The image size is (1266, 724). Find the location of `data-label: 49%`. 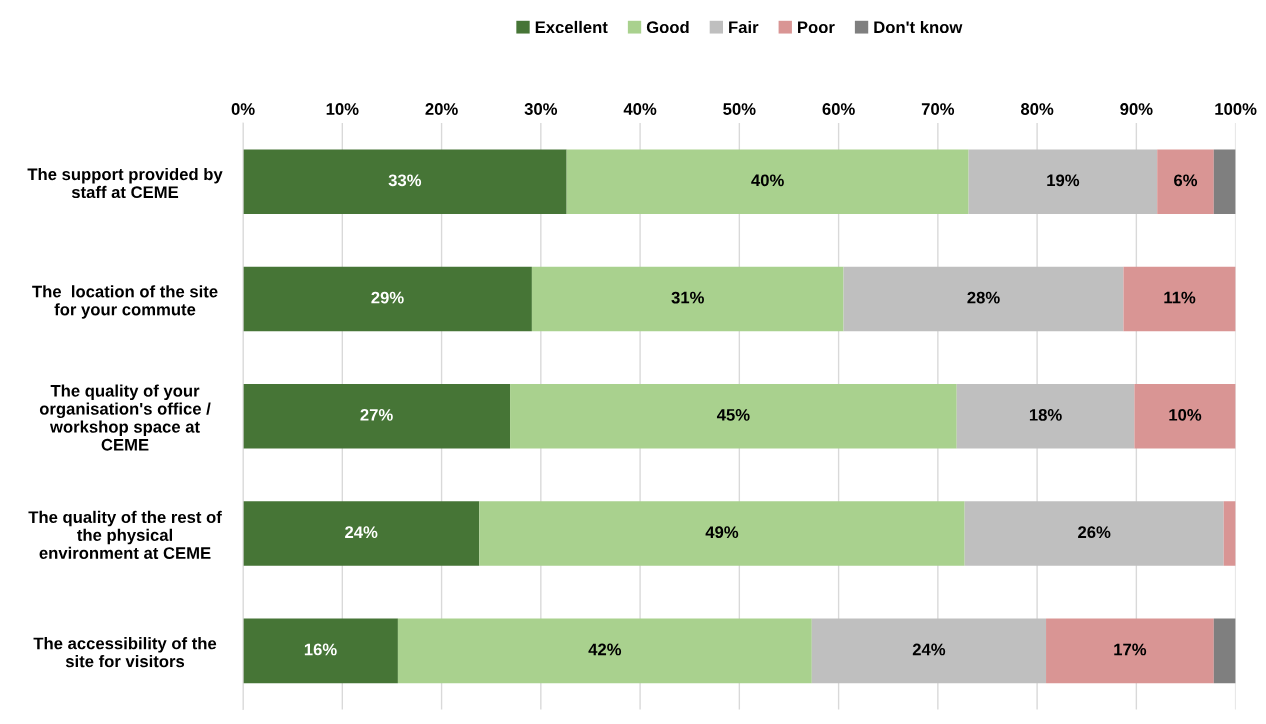

data-label: 49% is located at coordinates (722, 532).